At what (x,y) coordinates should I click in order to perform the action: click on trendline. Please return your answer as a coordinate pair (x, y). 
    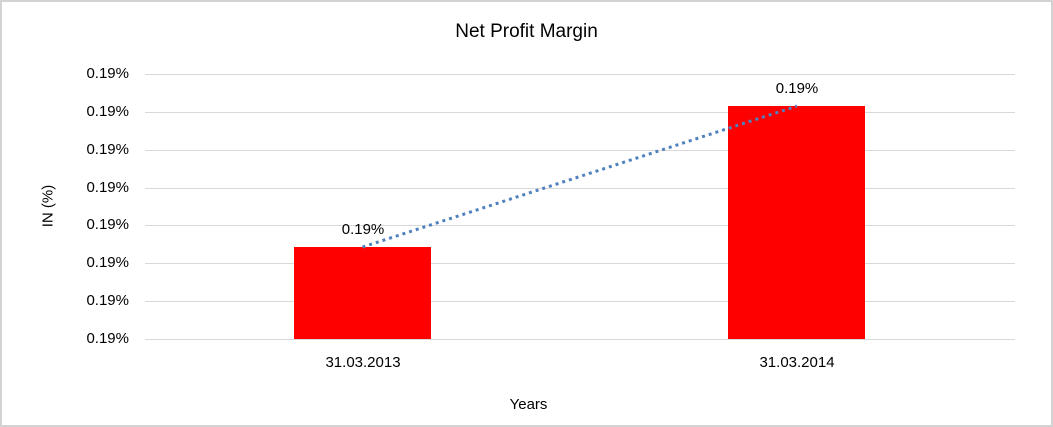
    Looking at the image, I should click on (580, 176).